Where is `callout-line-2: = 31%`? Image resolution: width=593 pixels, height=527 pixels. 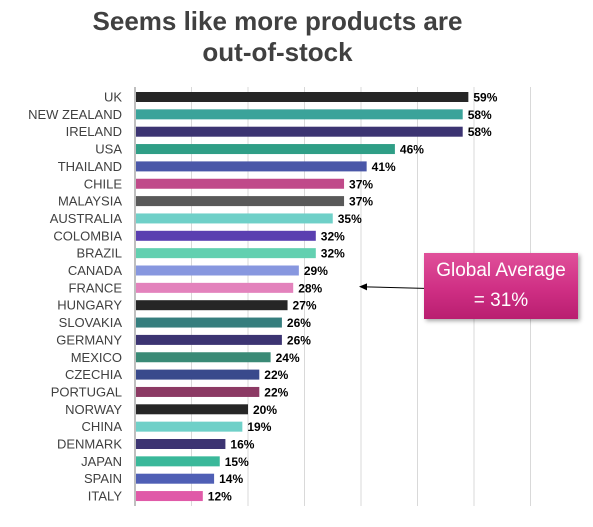 callout-line-2: = 31% is located at coordinates (501, 300).